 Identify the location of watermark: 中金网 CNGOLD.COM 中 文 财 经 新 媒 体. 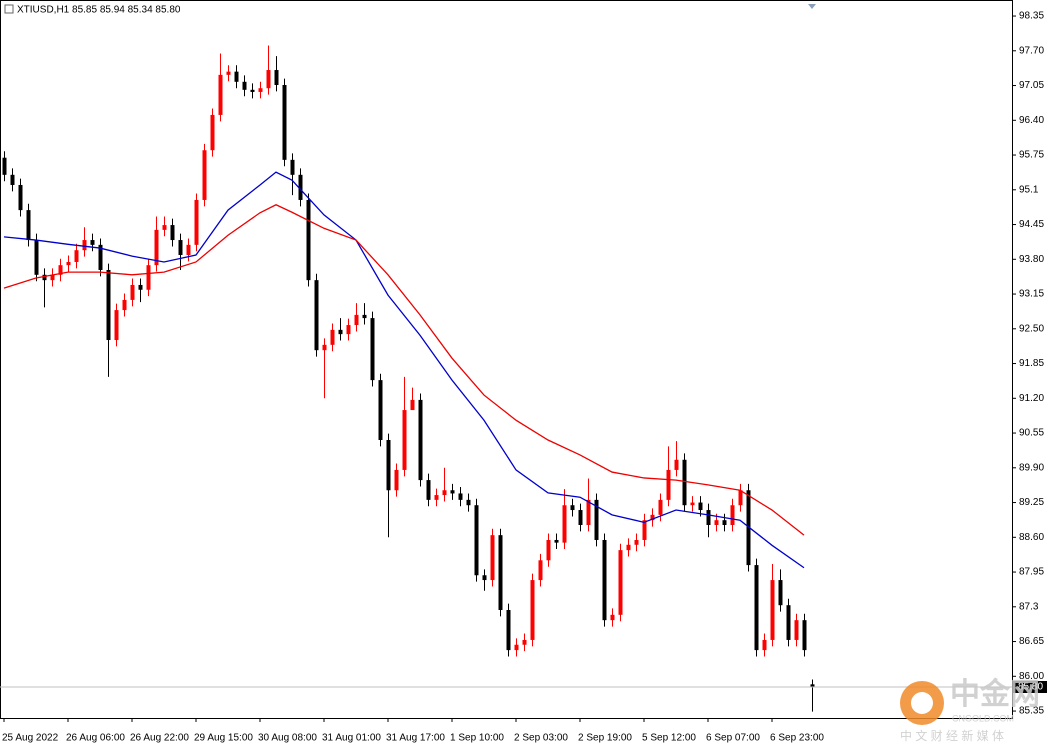
(970, 710).